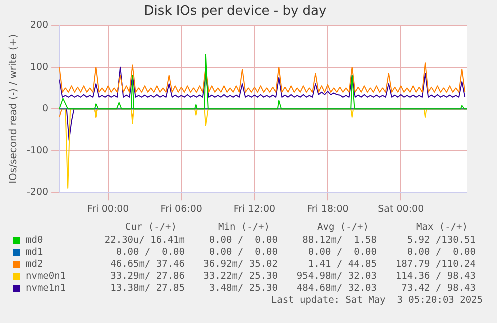  What do you see at coordinates (46, 289) in the screenshot?
I see `legend-label: nvme1n1` at bounding box center [46, 289].